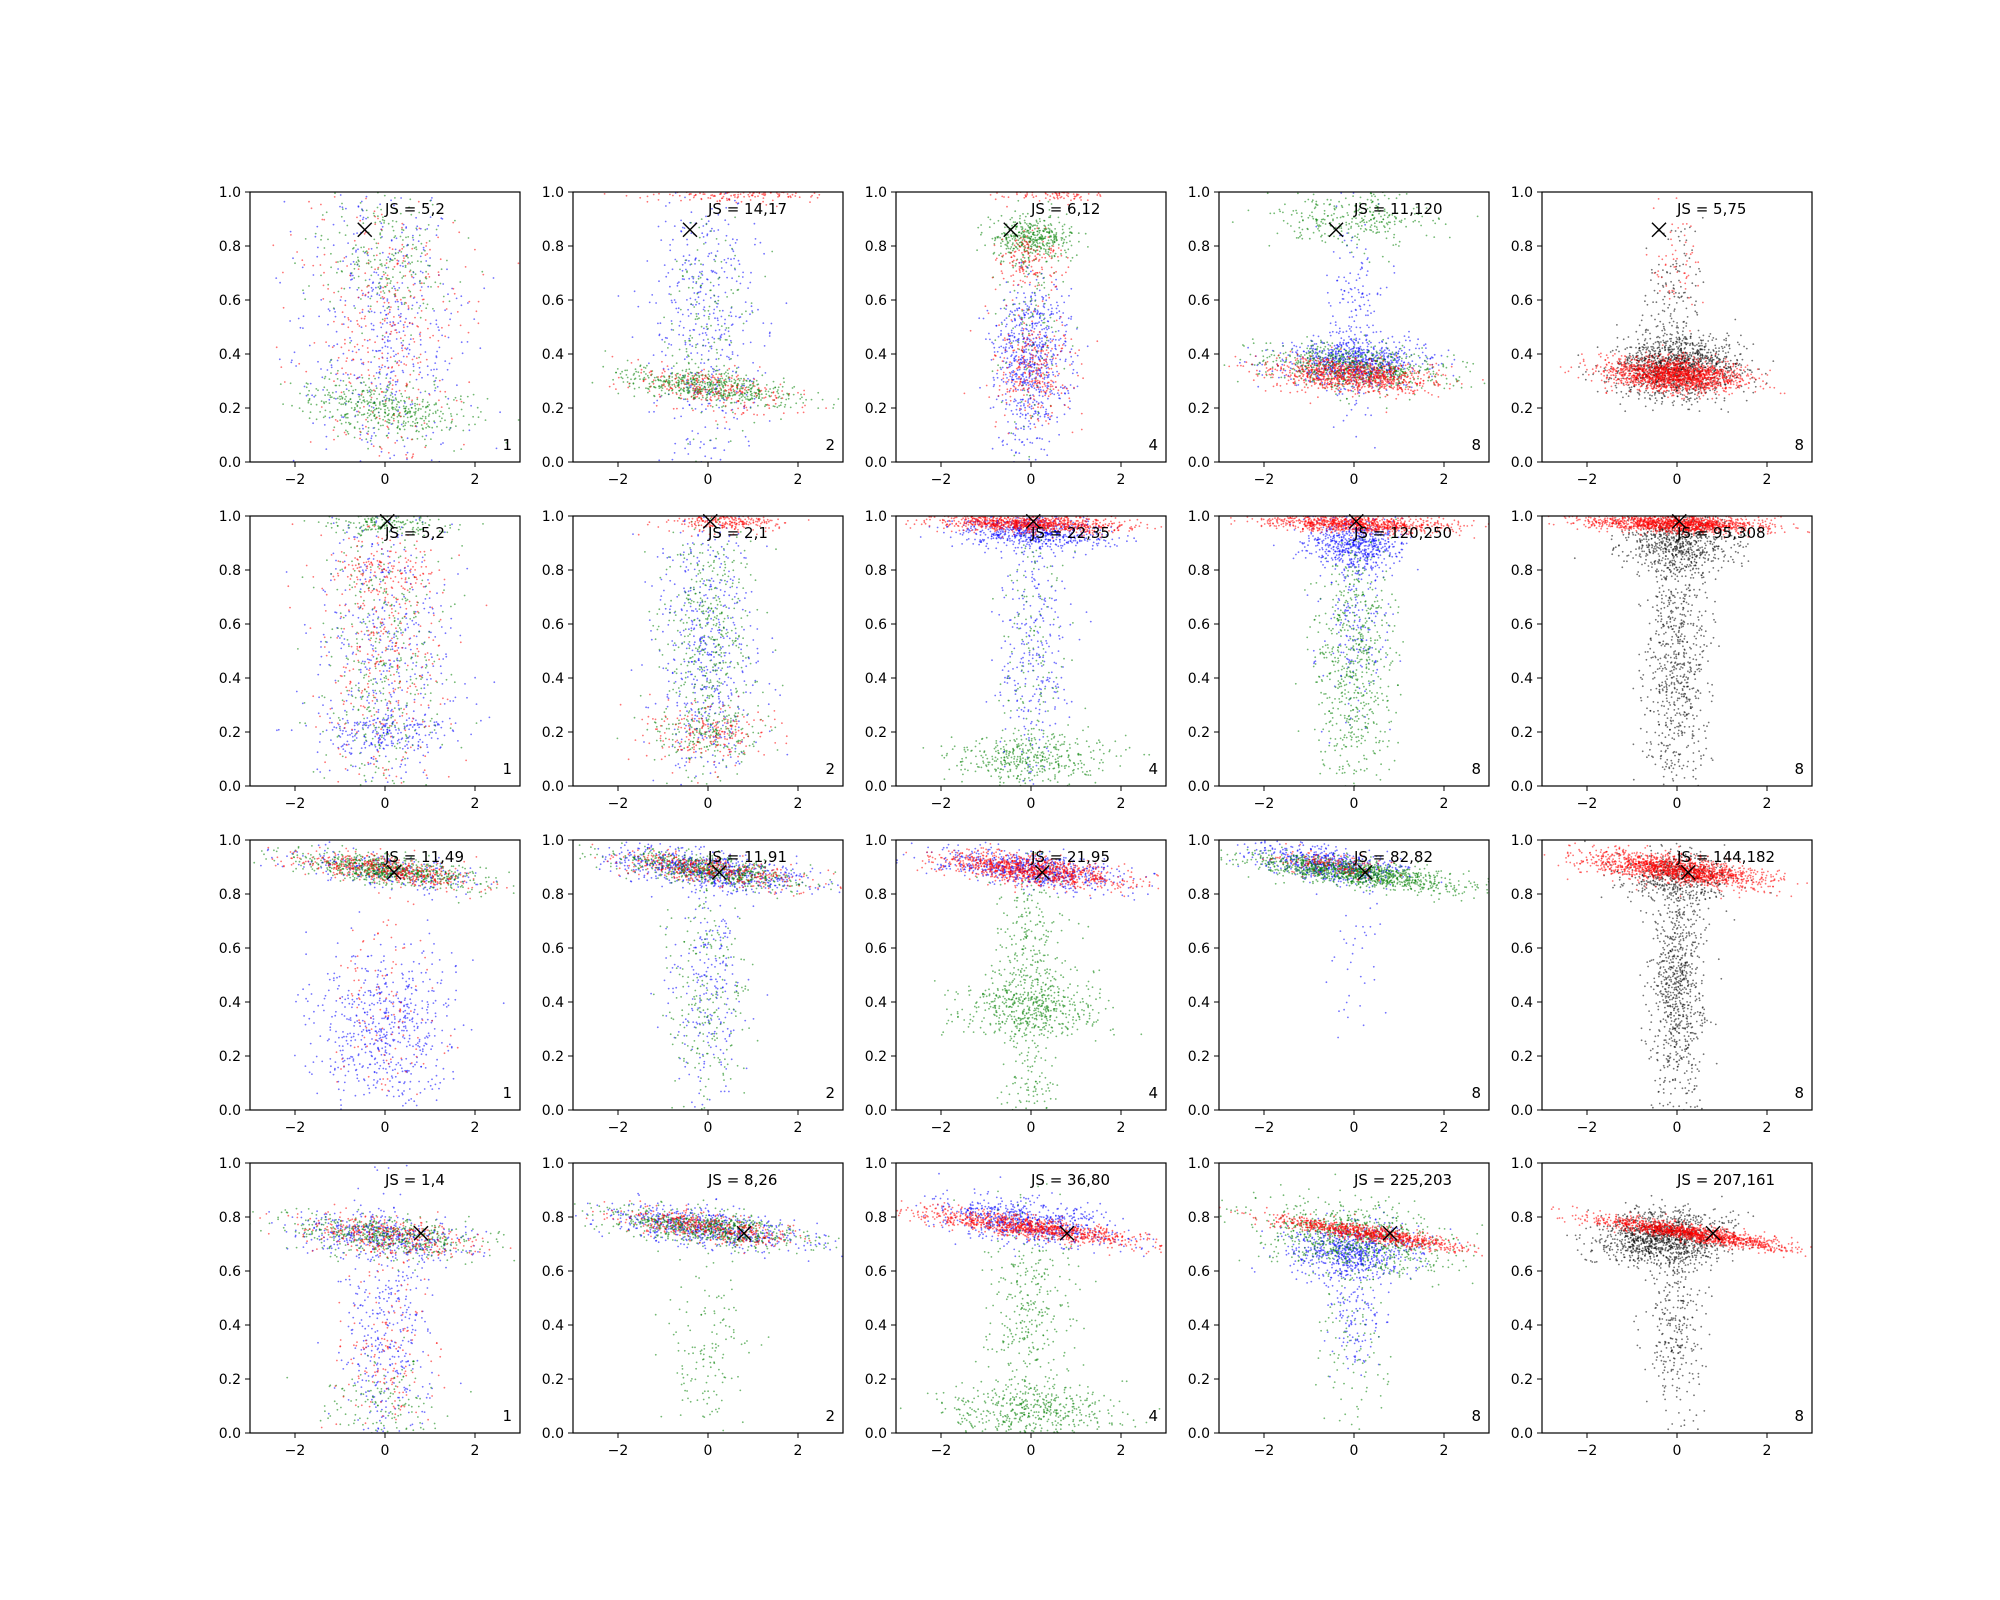 The width and height of the screenshot is (2000, 1600). Describe the element at coordinates (1032, 328) in the screenshot. I see `series-green` at that location.